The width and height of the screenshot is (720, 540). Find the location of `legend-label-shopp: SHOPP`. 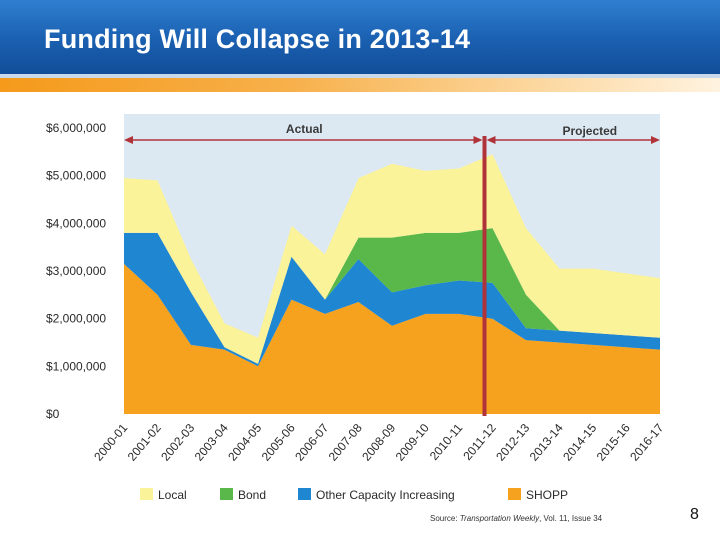

legend-label-shopp: SHOPP is located at coordinates (547, 495).